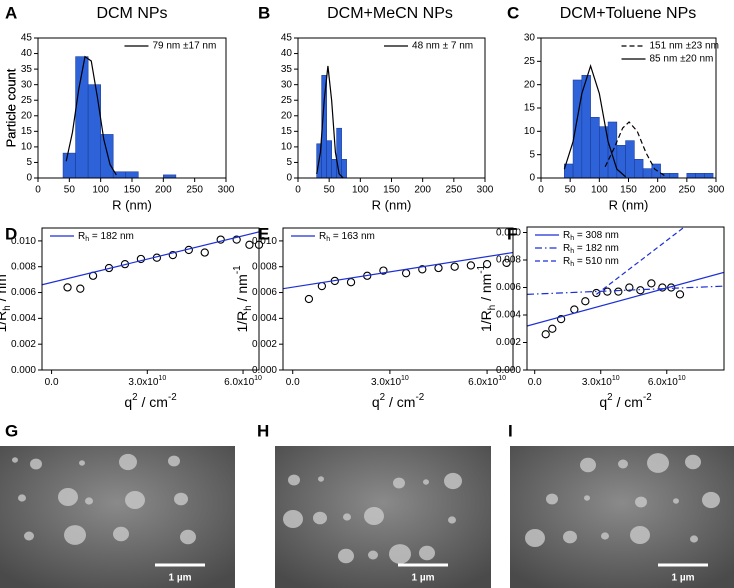 This screenshot has height=588, width=734. I want to click on text-part: 3.0x10, so click(143, 382).